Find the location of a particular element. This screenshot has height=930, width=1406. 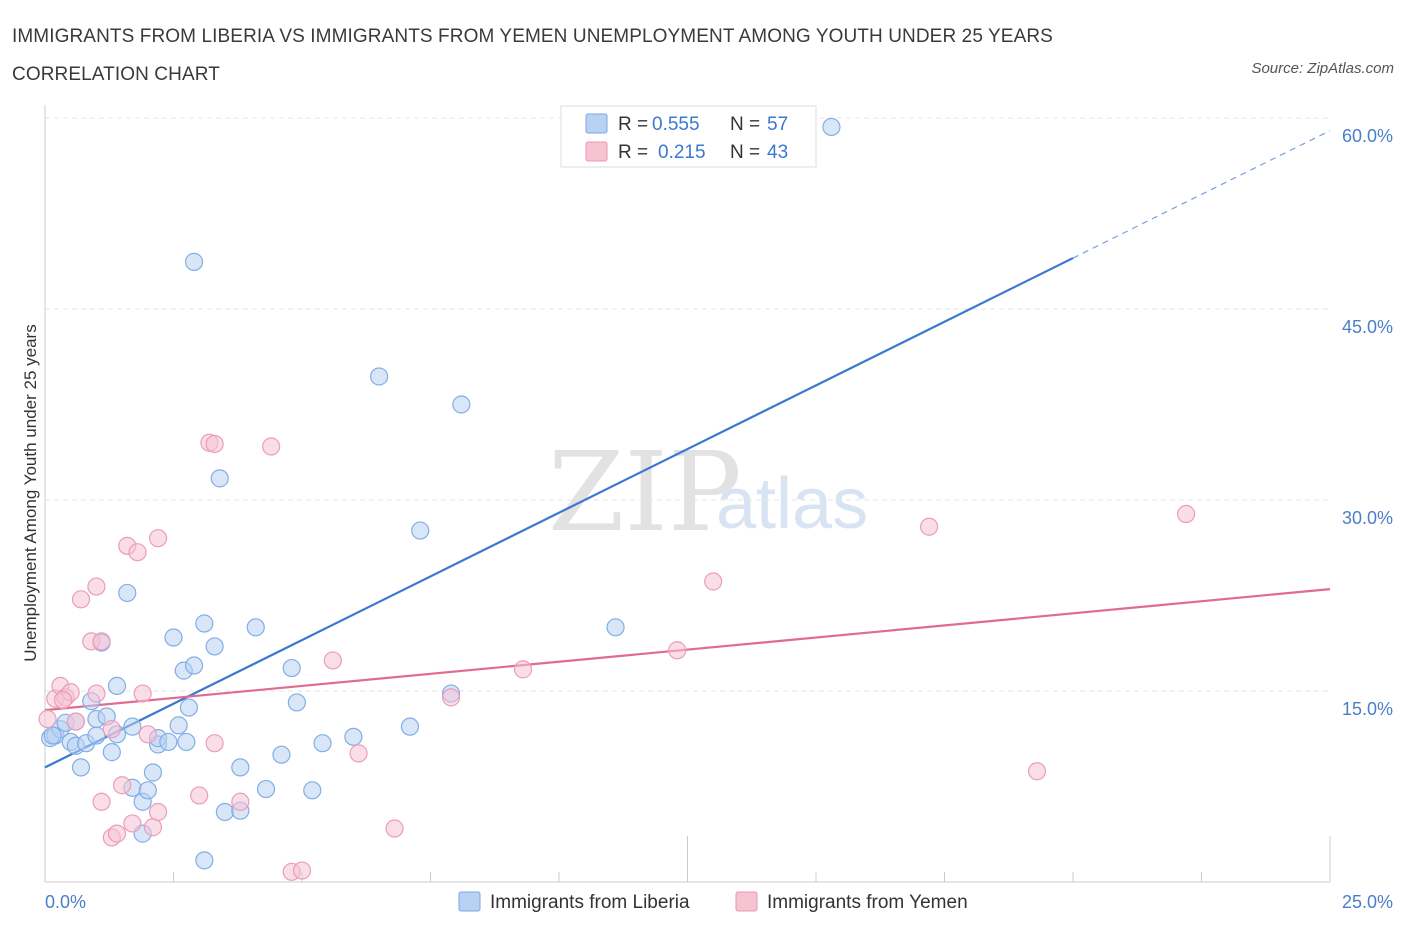

y-tick-label-3: 60.0% is located at coordinates (1367, 136).